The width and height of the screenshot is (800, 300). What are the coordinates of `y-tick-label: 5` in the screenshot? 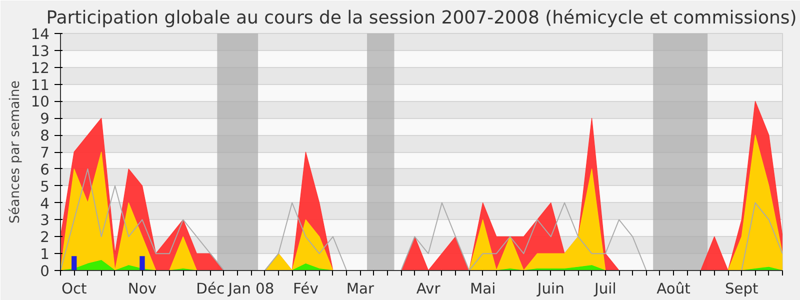 It's located at (45, 187).